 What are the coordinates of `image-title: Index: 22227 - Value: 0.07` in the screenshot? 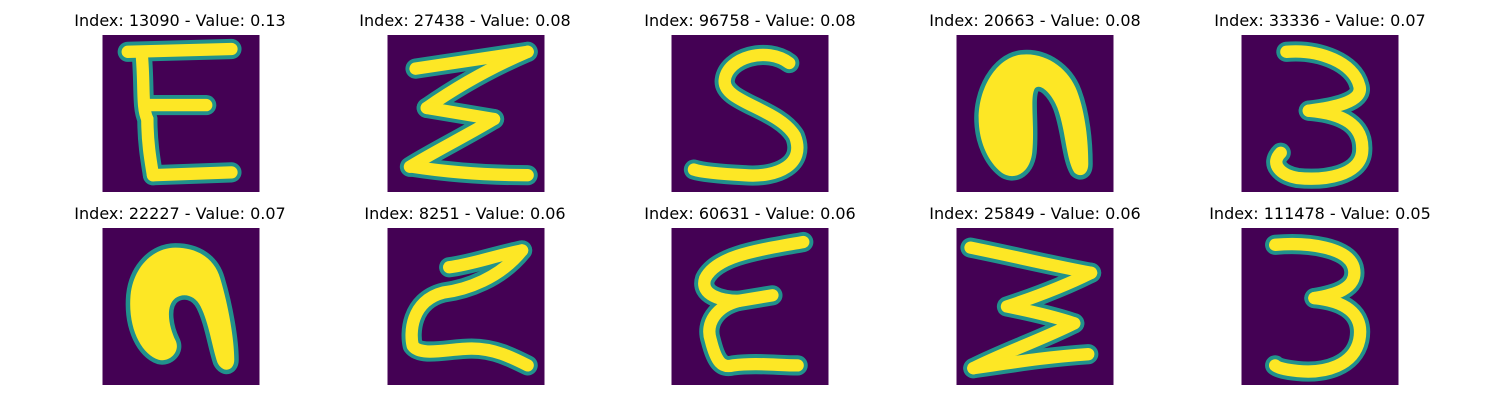 It's located at (180, 213).